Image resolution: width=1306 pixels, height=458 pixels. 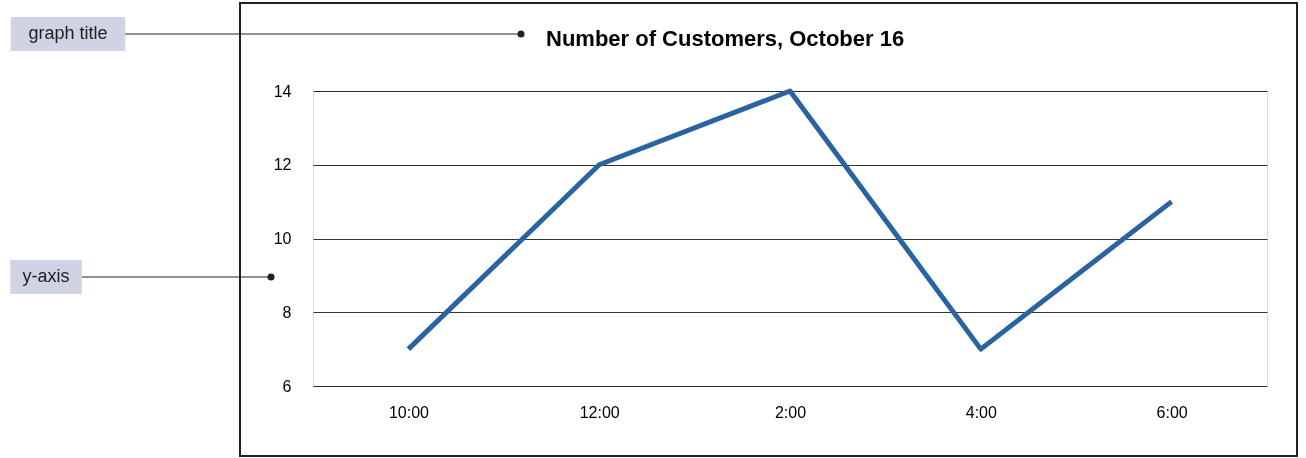 What do you see at coordinates (68, 33) in the screenshot?
I see `text: graph title` at bounding box center [68, 33].